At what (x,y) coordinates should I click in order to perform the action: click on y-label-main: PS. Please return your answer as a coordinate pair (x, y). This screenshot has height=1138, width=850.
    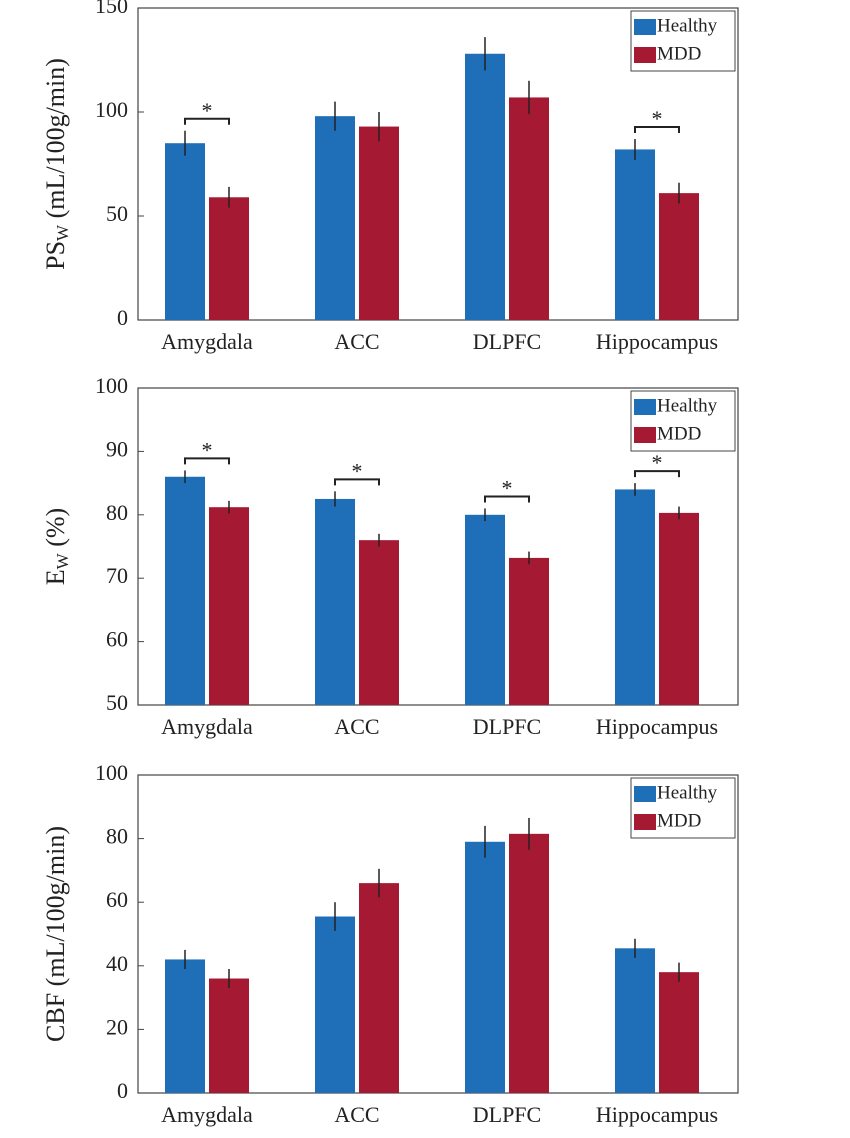
    Looking at the image, I should click on (55, 255).